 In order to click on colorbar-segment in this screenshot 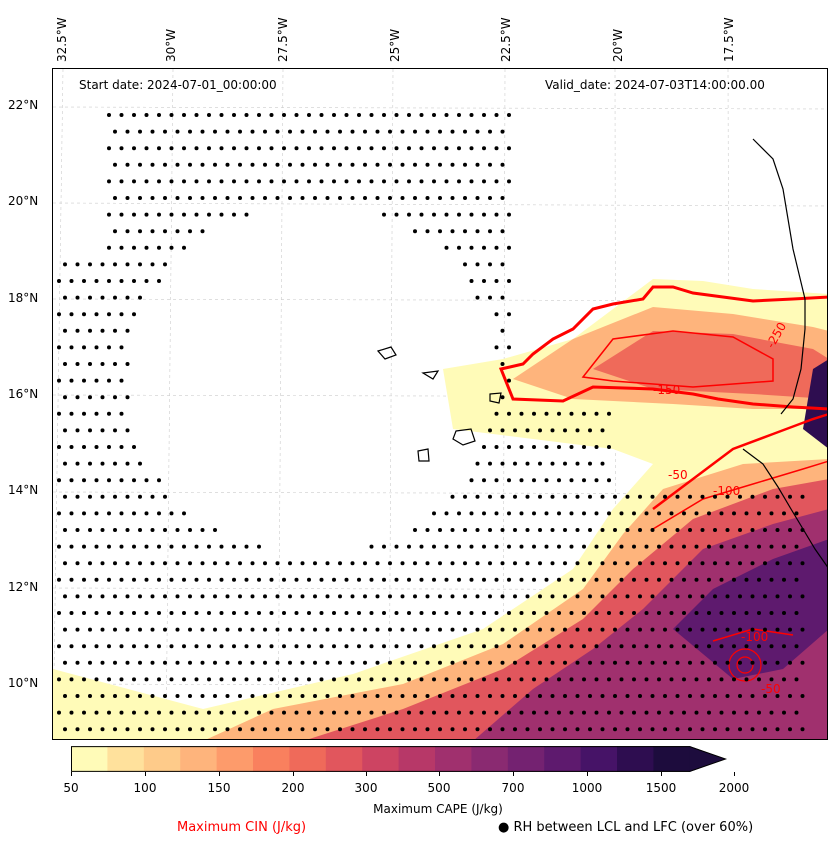, I will do `click(526, 759)`.